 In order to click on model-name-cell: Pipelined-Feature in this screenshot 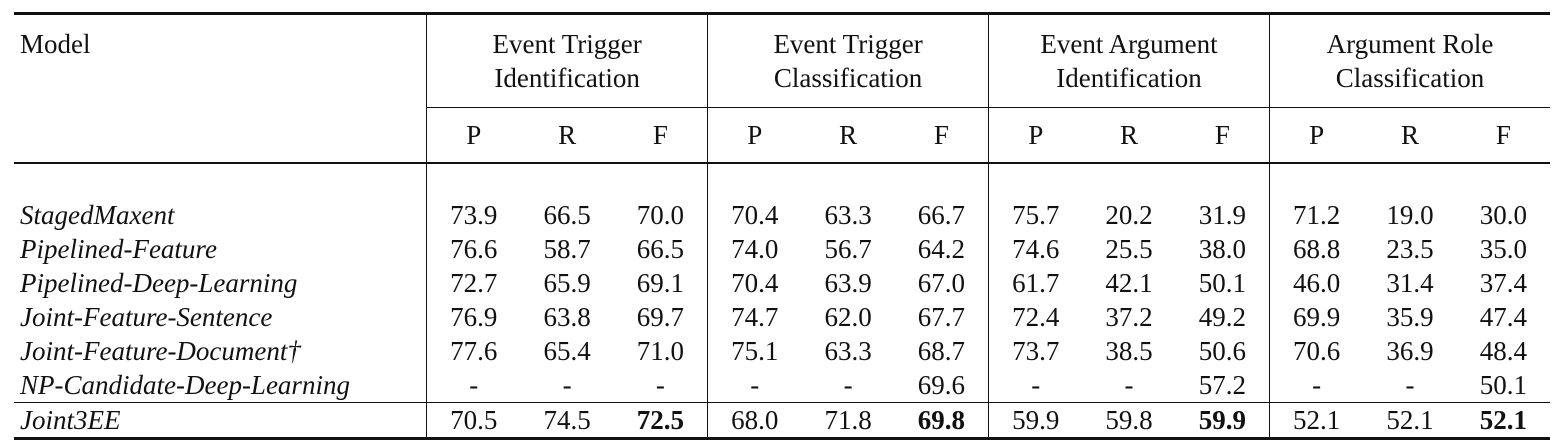, I will do `click(118, 249)`.